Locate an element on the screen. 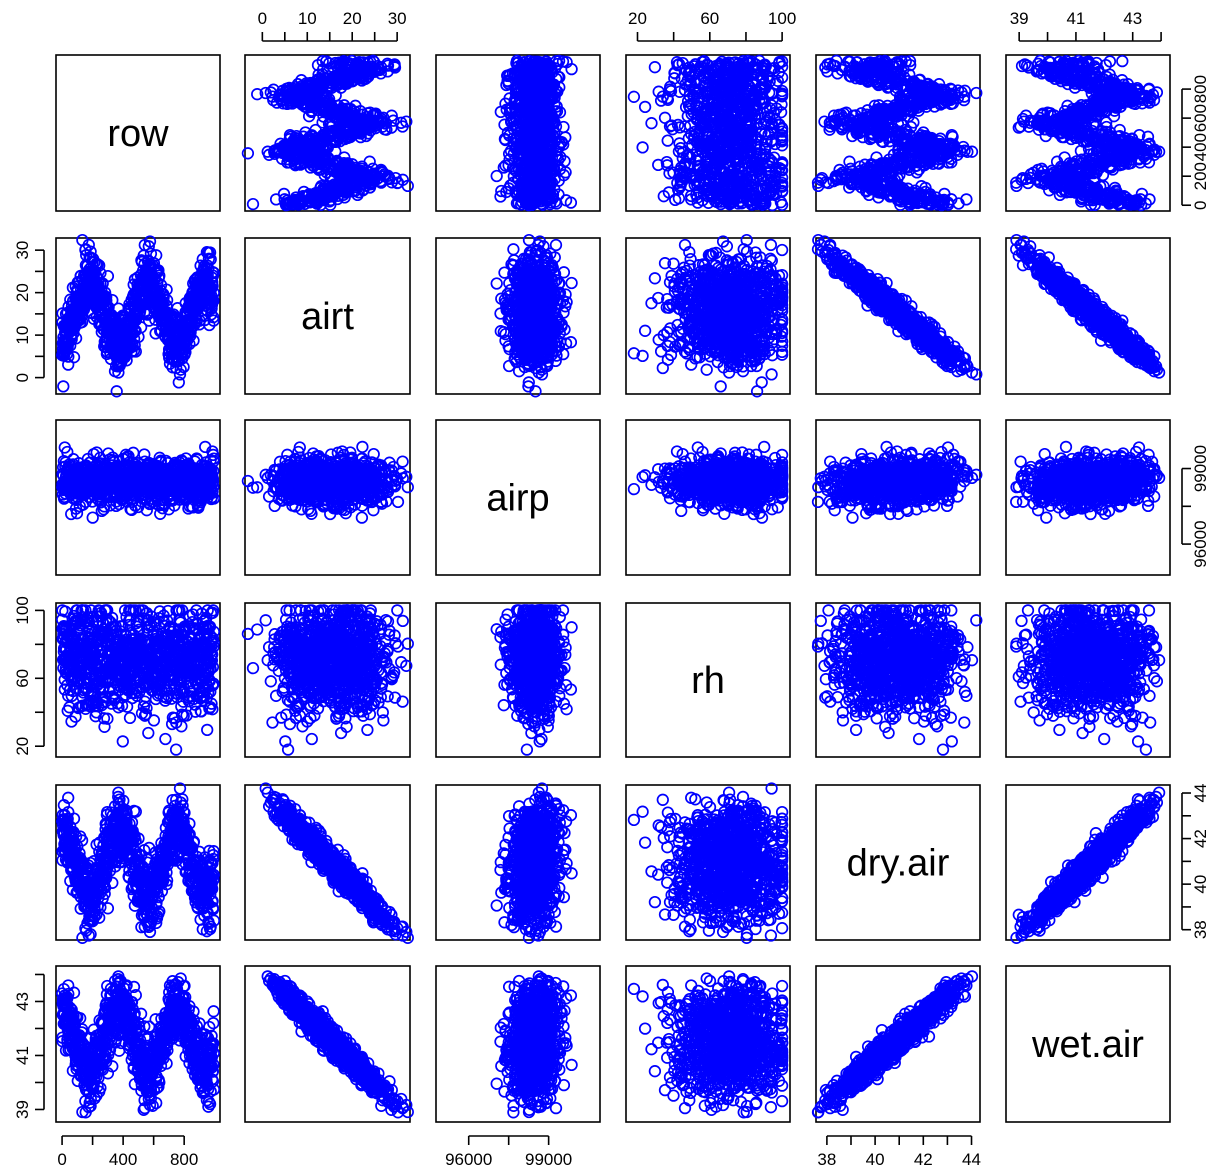  panel-row-vs-airt is located at coordinates (327, 133).